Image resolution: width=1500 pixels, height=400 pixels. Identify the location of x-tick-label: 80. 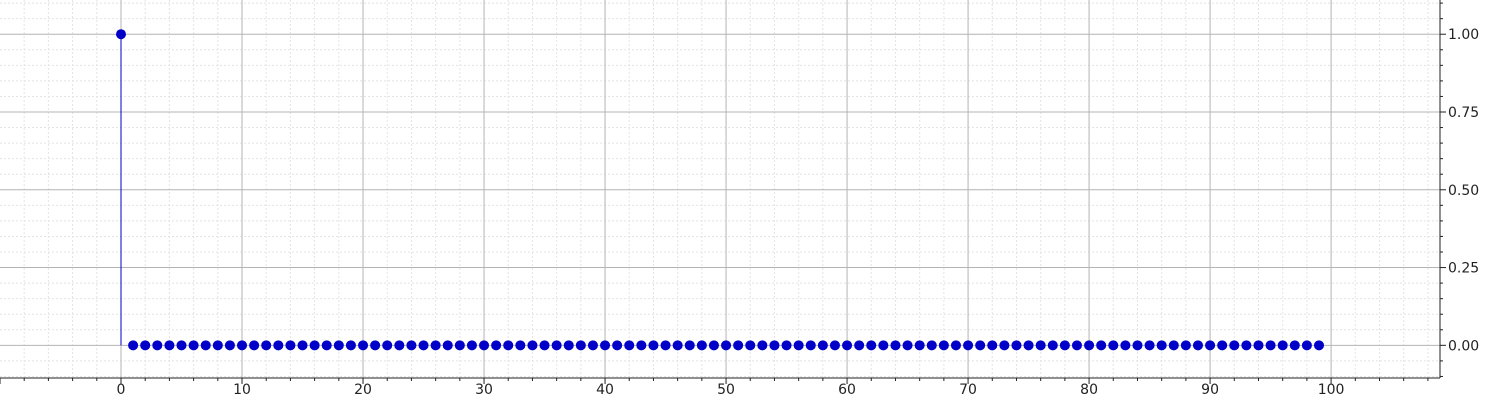
(1089, 390).